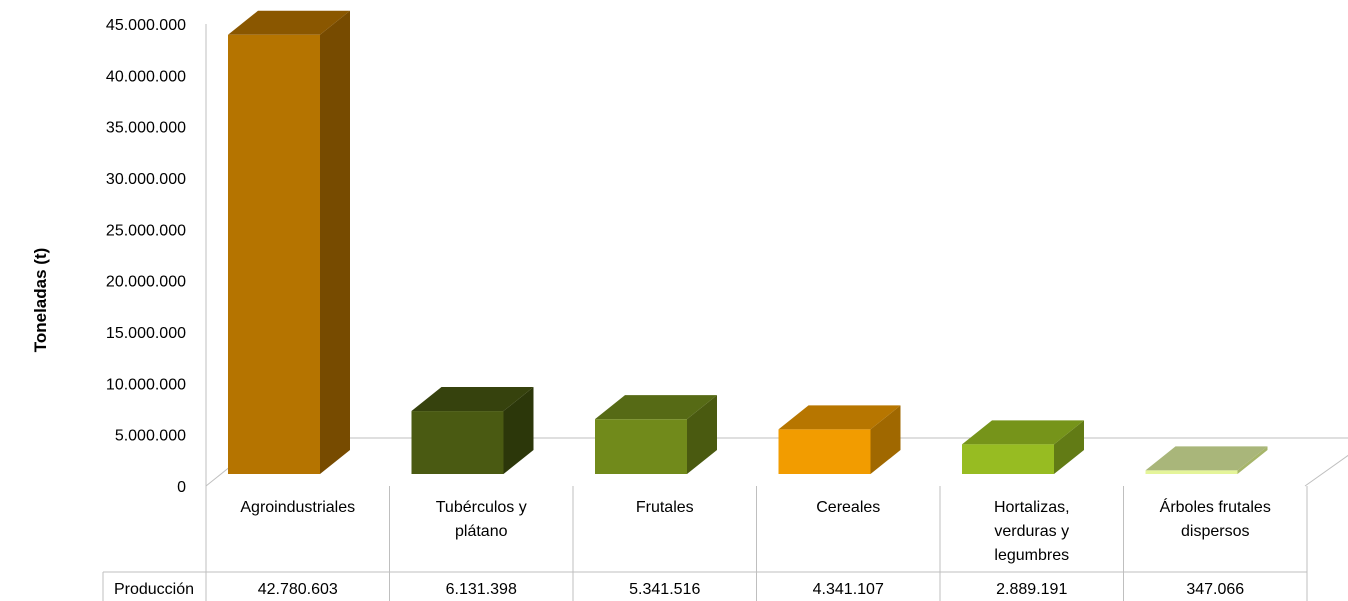 The width and height of the screenshot is (1348, 601). Describe the element at coordinates (1215, 589) in the screenshot. I see `data-value-label: 347.066` at that location.